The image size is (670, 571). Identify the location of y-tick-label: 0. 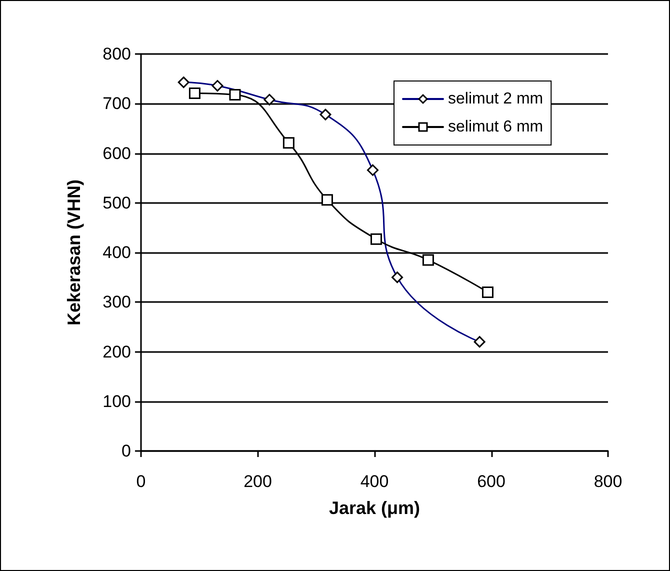
(126, 451).